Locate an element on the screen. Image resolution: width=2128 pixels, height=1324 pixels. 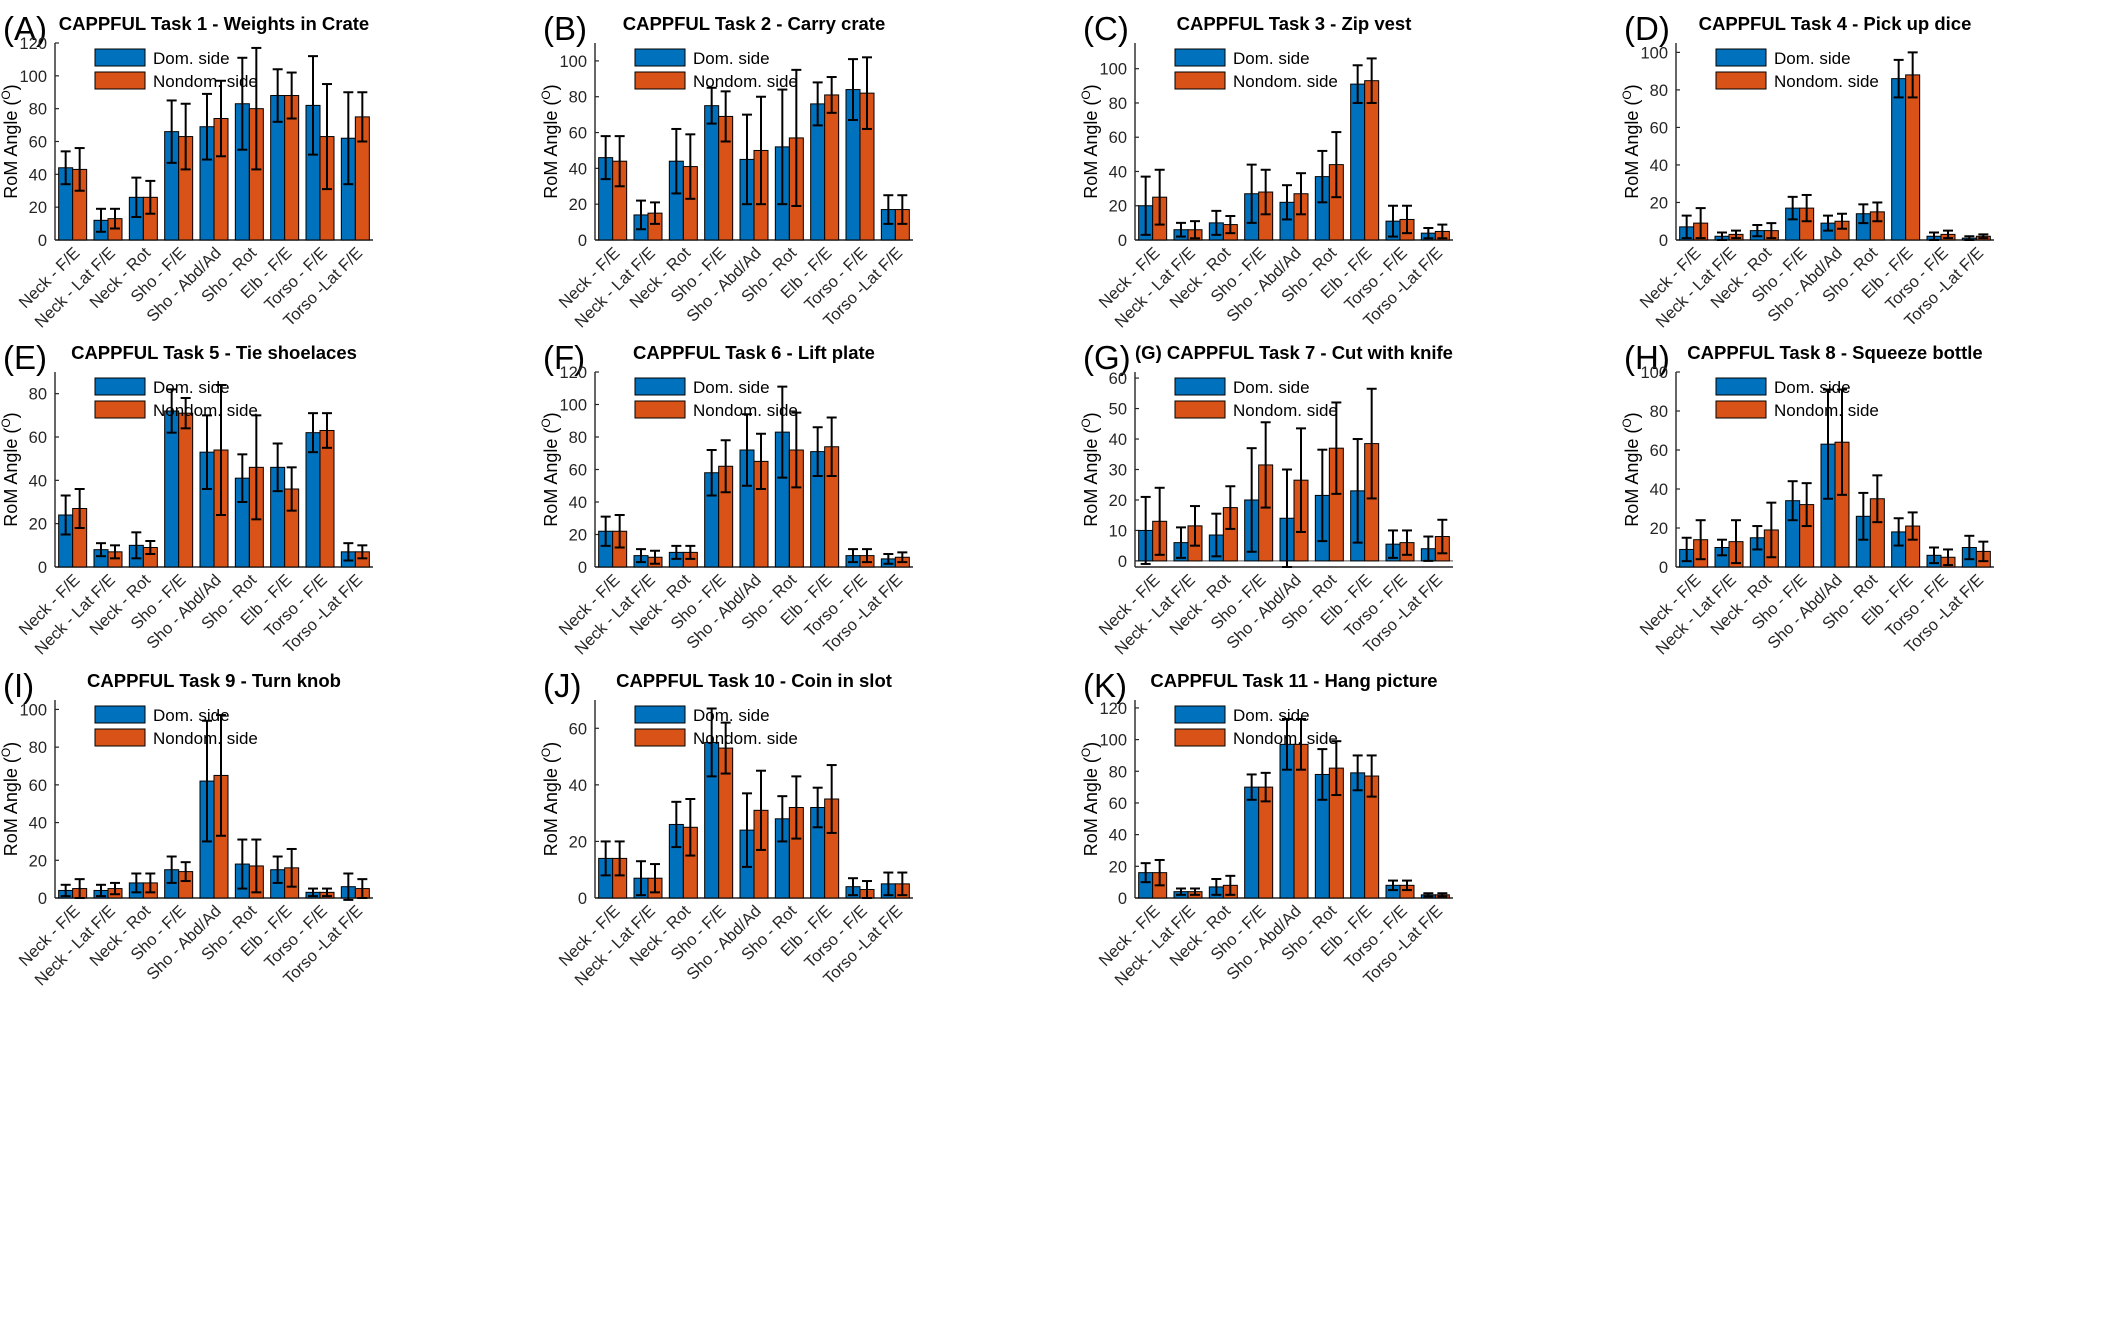
chart-title: CAPPFUL Task 10 - Coin in slot is located at coordinates (754, 680).